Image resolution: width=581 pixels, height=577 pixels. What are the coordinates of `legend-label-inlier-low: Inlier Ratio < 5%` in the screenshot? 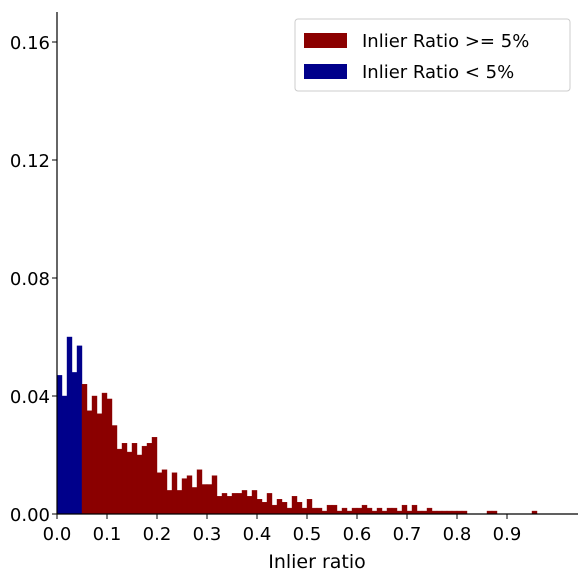 It's located at (438, 72).